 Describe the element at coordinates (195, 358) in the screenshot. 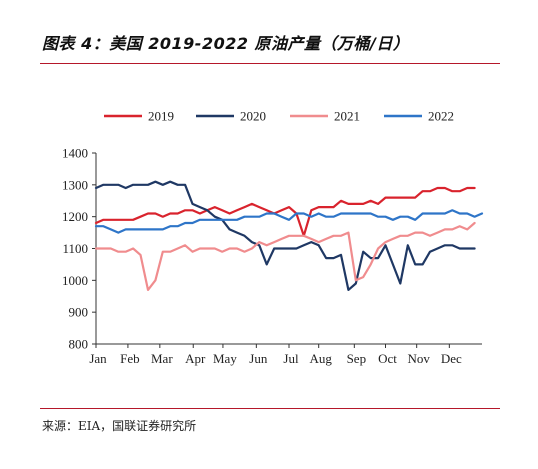

I see `x-tick-label: Apr` at that location.